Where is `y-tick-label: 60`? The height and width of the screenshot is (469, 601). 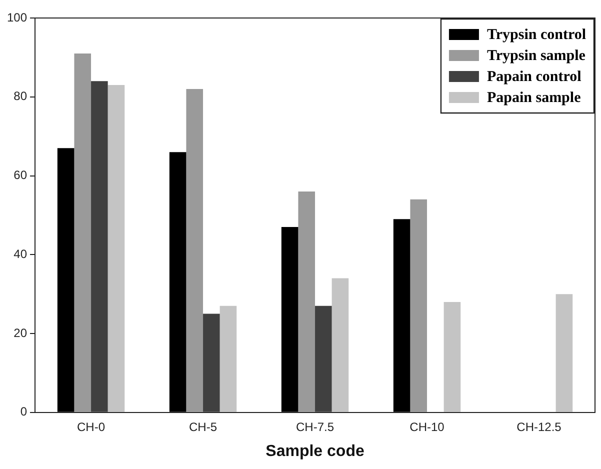
y-tick-label: 60 is located at coordinates (21, 175).